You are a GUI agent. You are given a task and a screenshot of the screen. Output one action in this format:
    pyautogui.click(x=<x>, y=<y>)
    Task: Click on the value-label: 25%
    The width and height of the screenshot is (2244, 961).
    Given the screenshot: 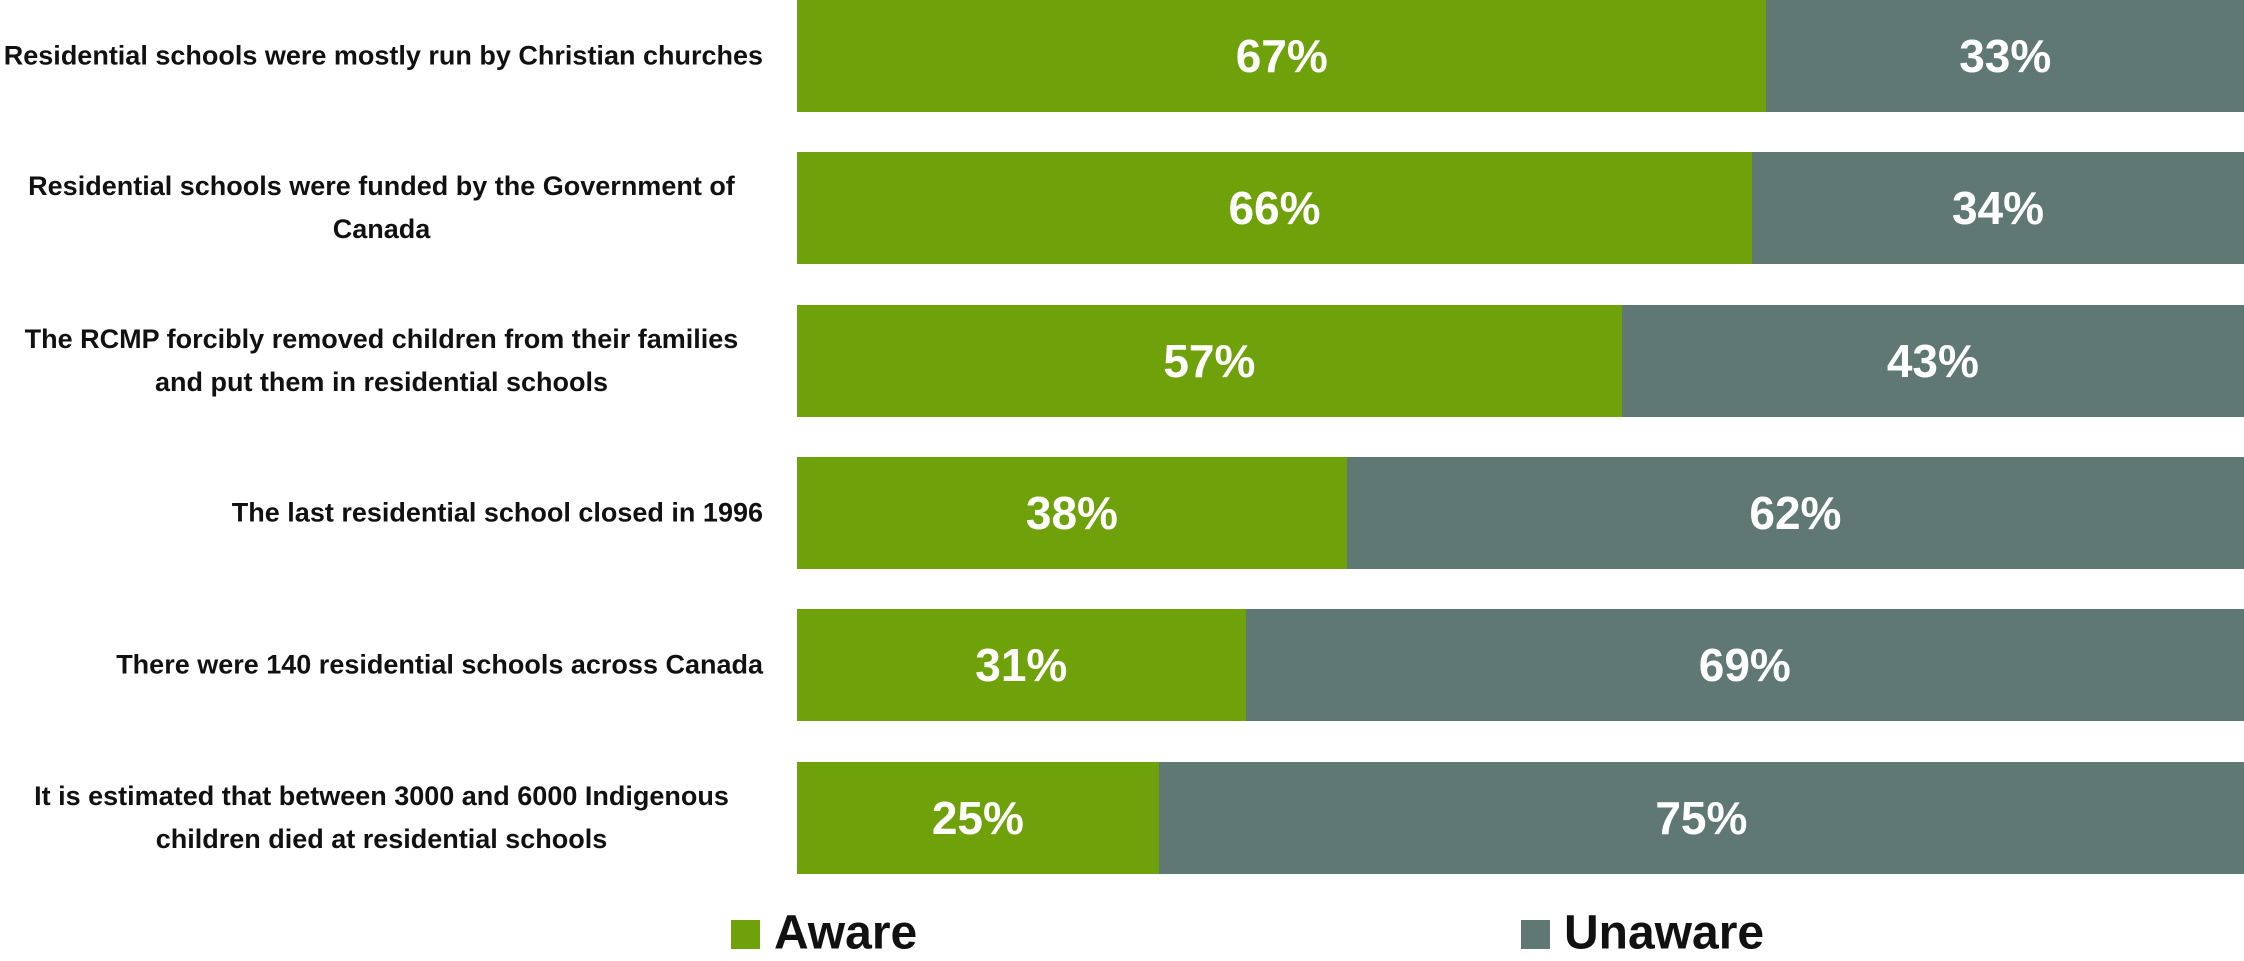 What is the action you would take?
    pyautogui.click(x=977, y=817)
    